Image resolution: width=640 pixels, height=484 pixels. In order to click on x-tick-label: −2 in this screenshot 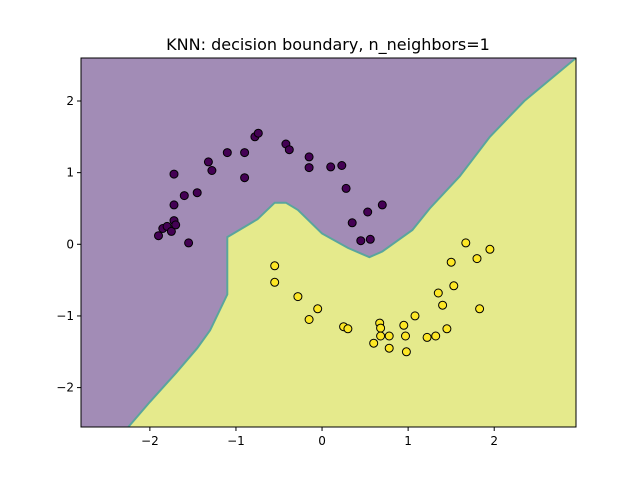, I will do `click(150, 441)`.